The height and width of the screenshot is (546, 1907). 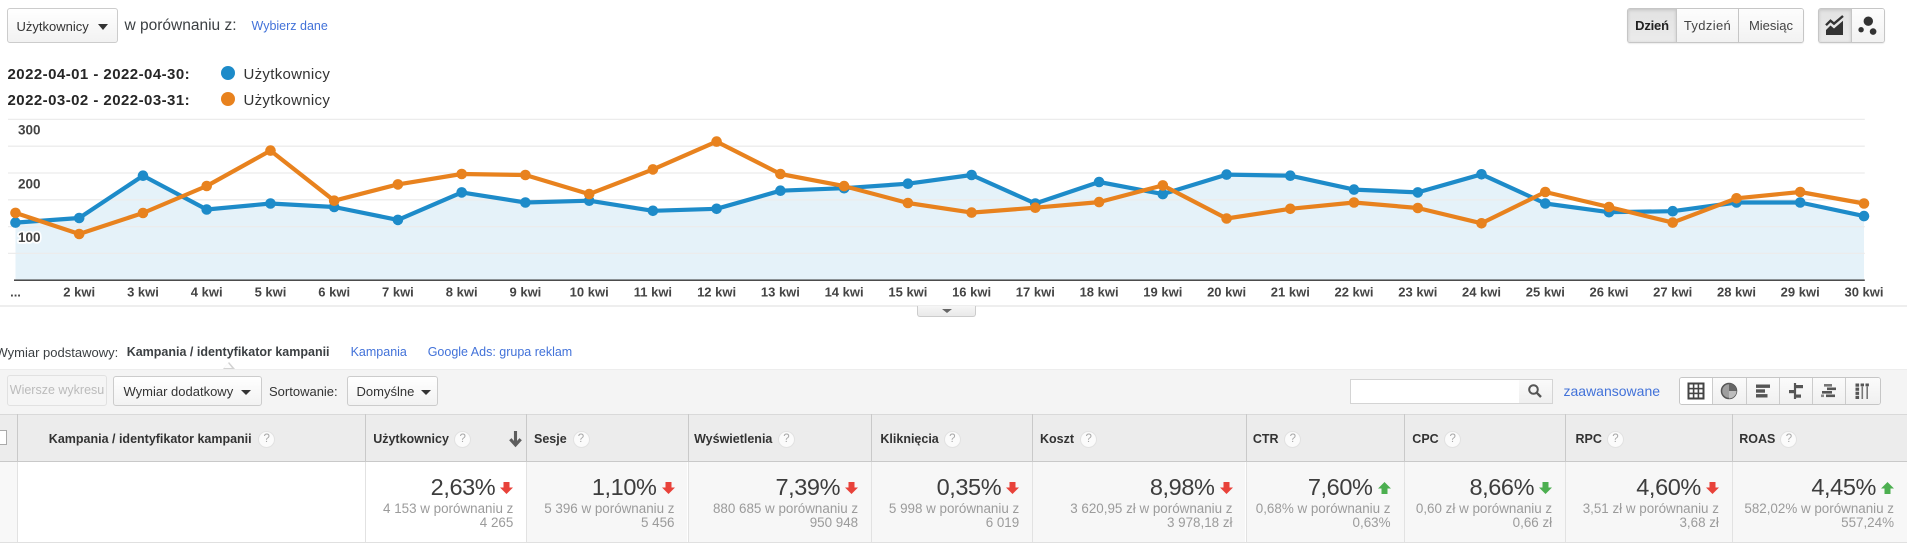 What do you see at coordinates (1290, 292) in the screenshot?
I see `svg-text: 21 kwi` at bounding box center [1290, 292].